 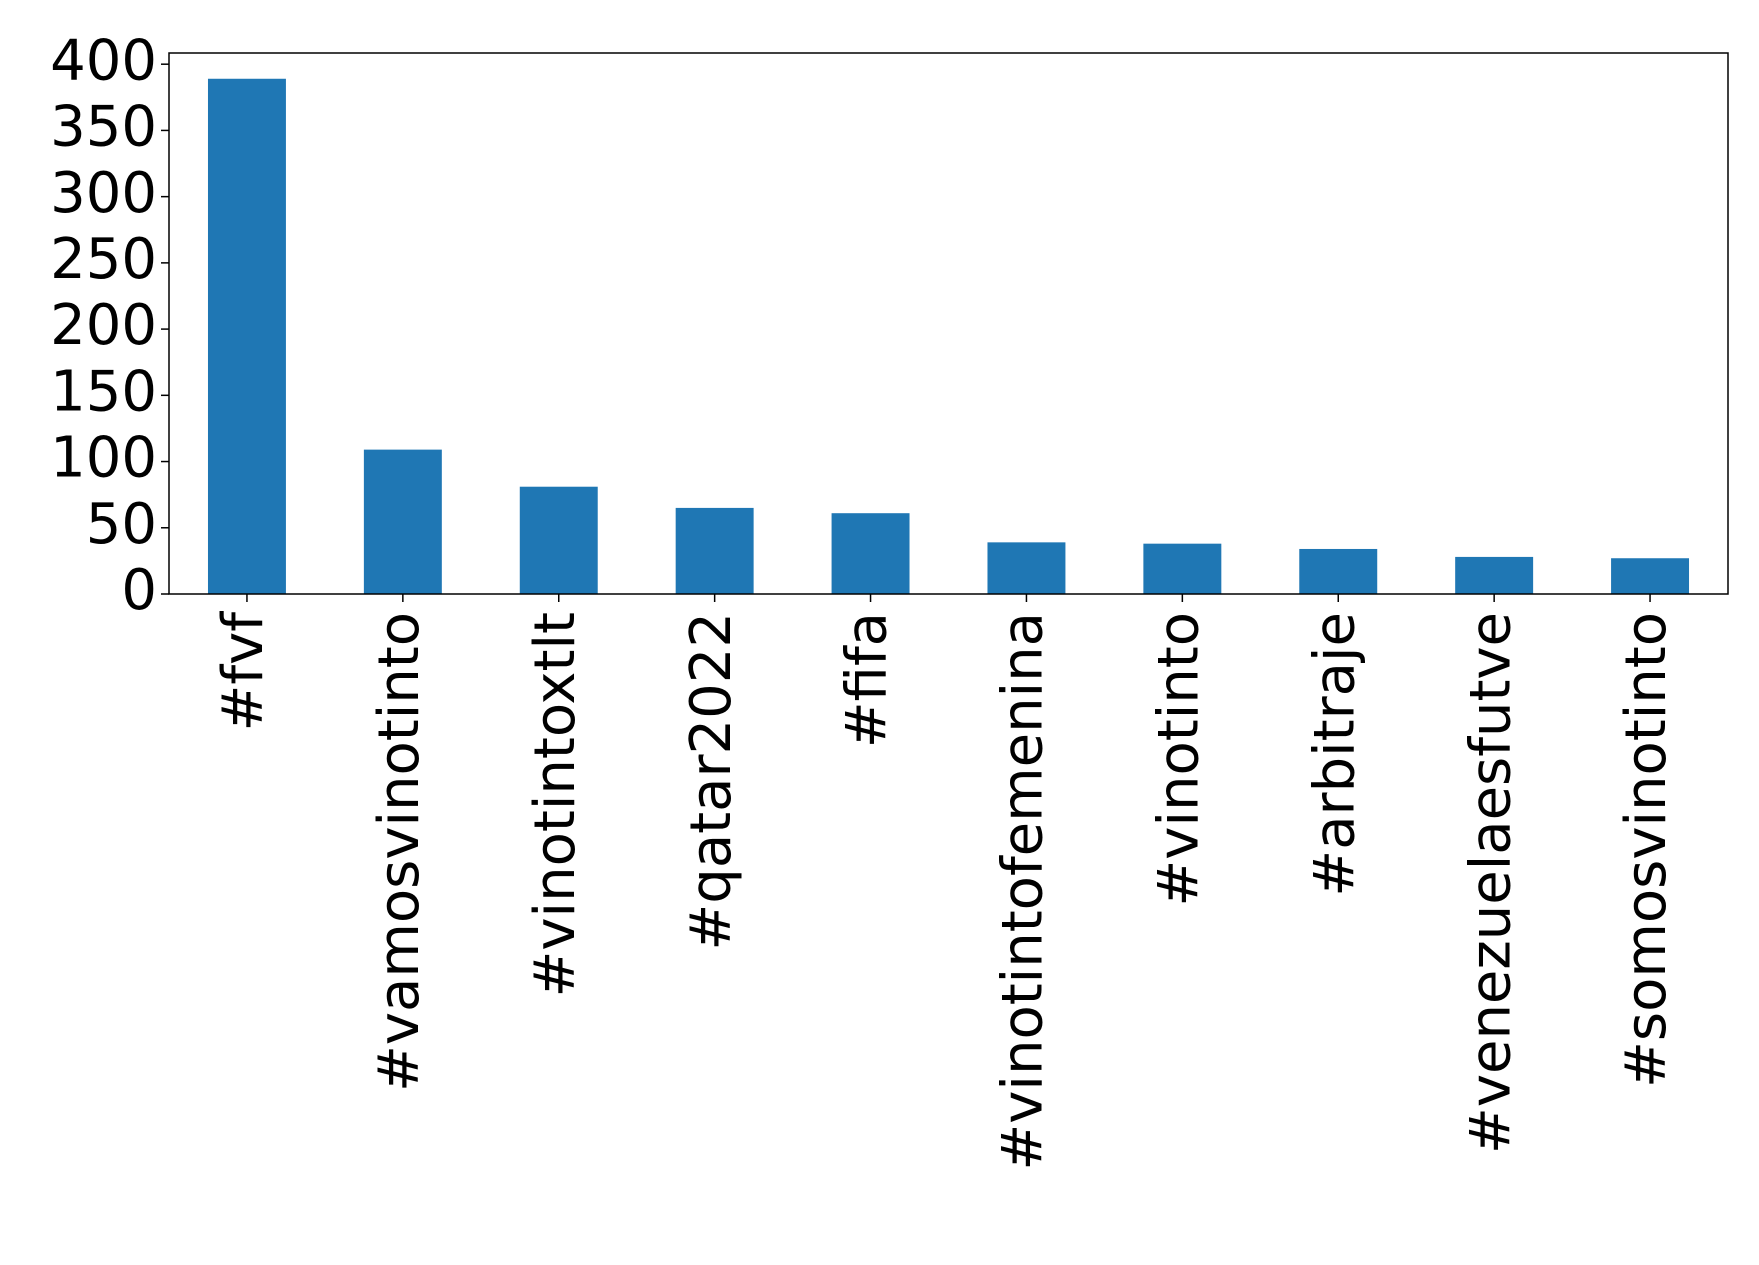 What do you see at coordinates (103, 193) in the screenshot?
I see `y-tick-label: 300` at bounding box center [103, 193].